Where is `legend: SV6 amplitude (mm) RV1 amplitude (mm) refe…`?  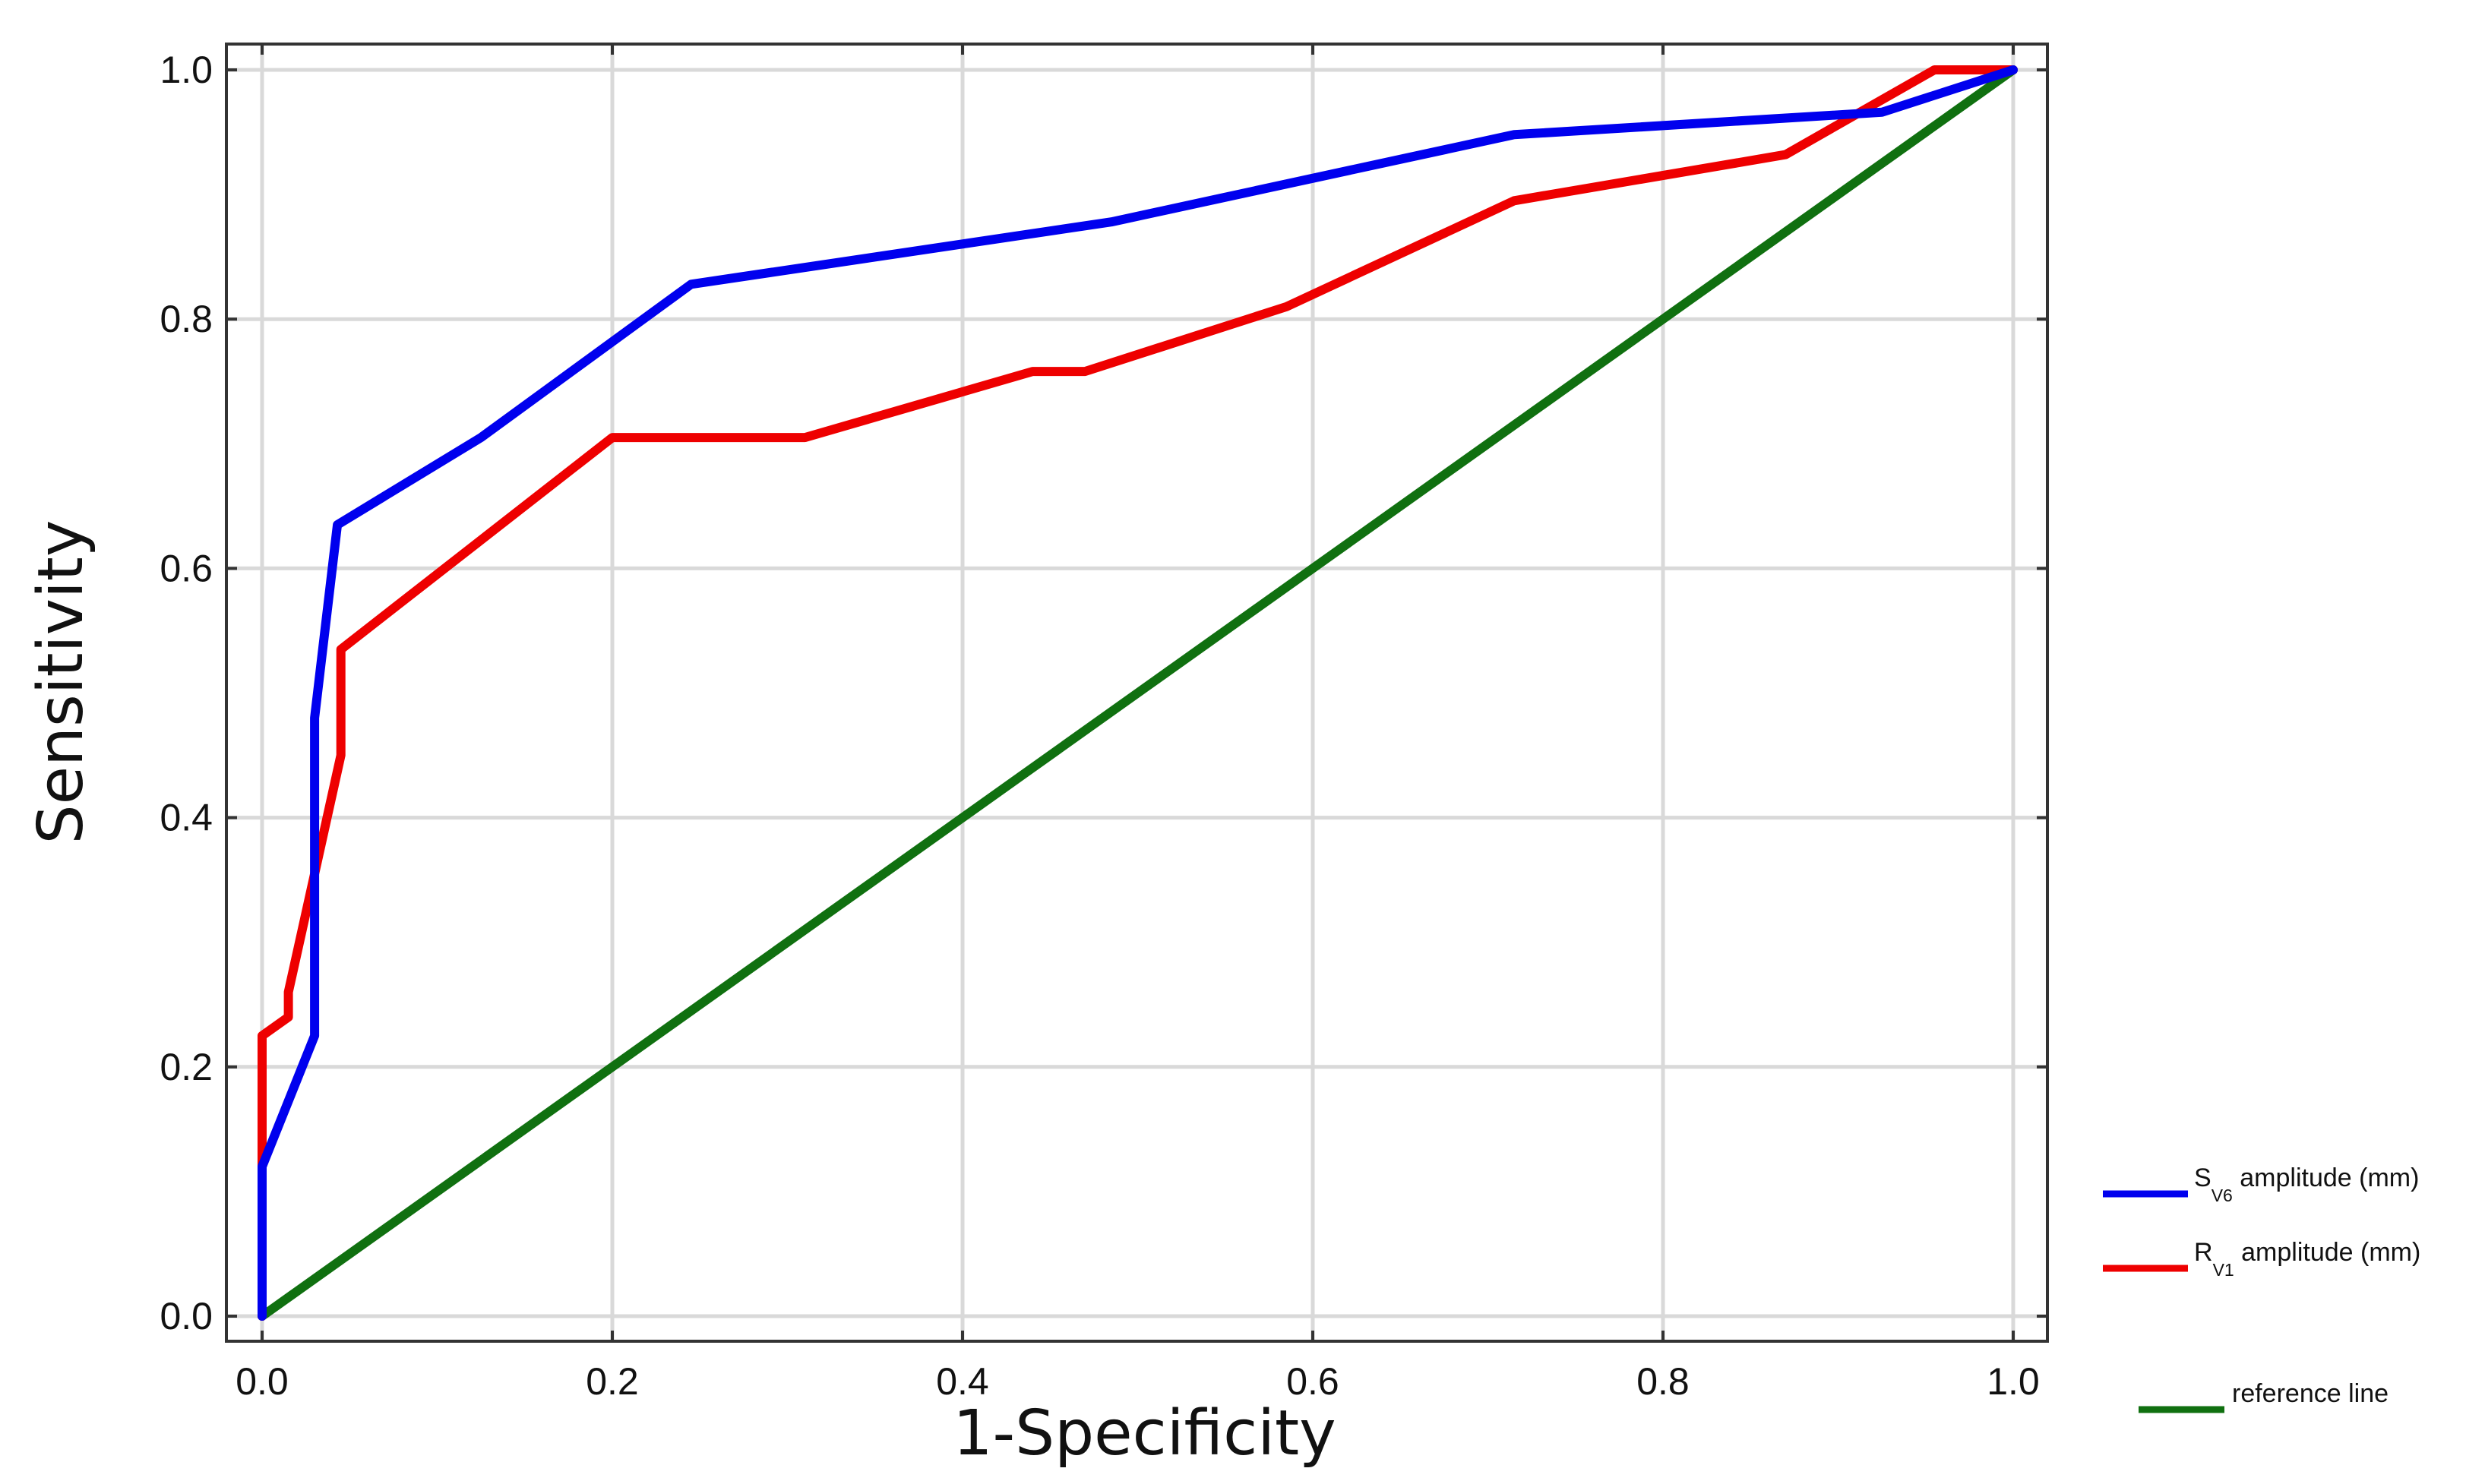
legend: SV6 amplitude (mm) RV1 amplitude (mm) refe… is located at coordinates (2261, 1288).